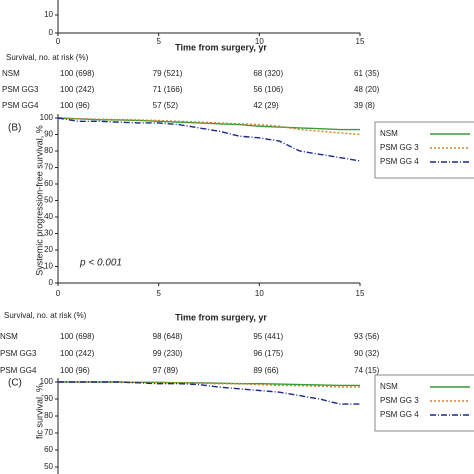  I want to click on panel-label: (B), so click(14, 128).